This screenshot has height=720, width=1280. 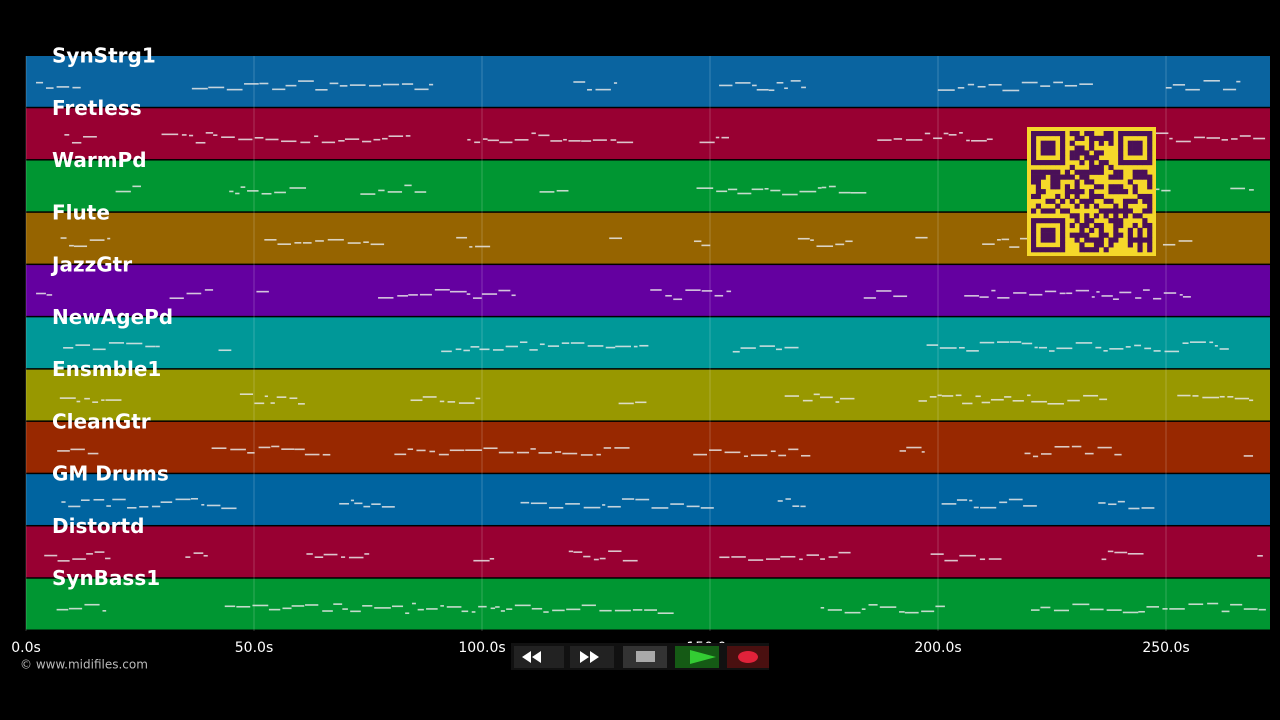 I want to click on play-button, so click(x=697, y=657).